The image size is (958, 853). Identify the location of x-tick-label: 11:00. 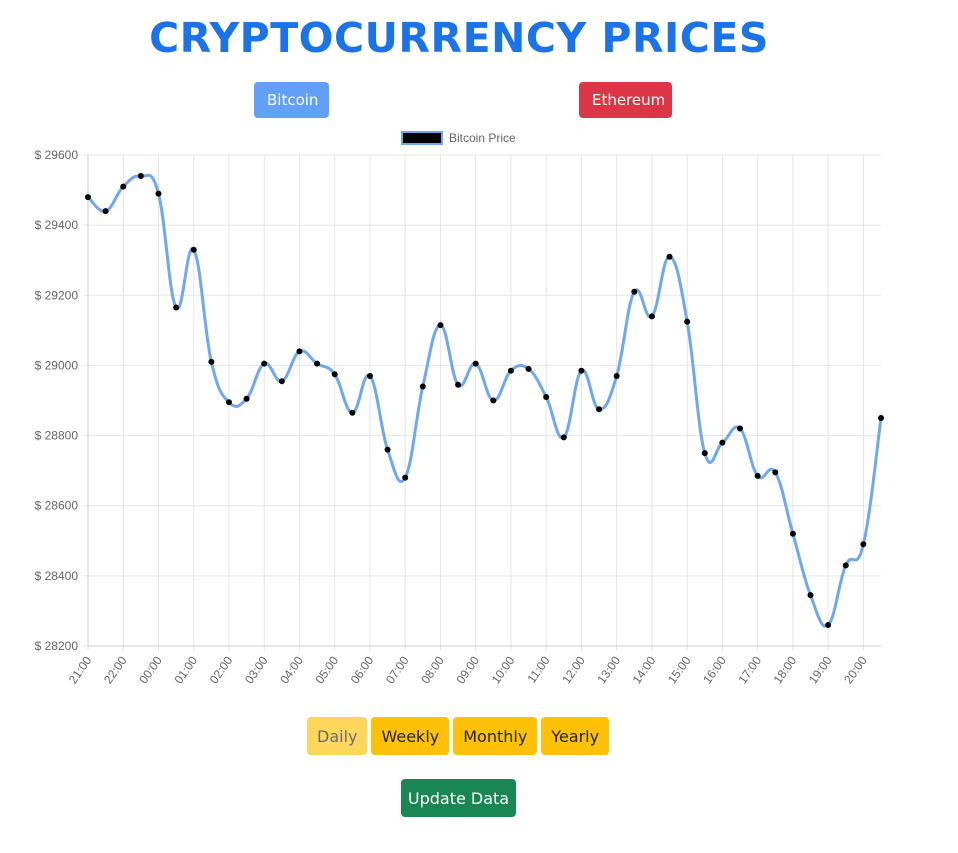
(538, 669).